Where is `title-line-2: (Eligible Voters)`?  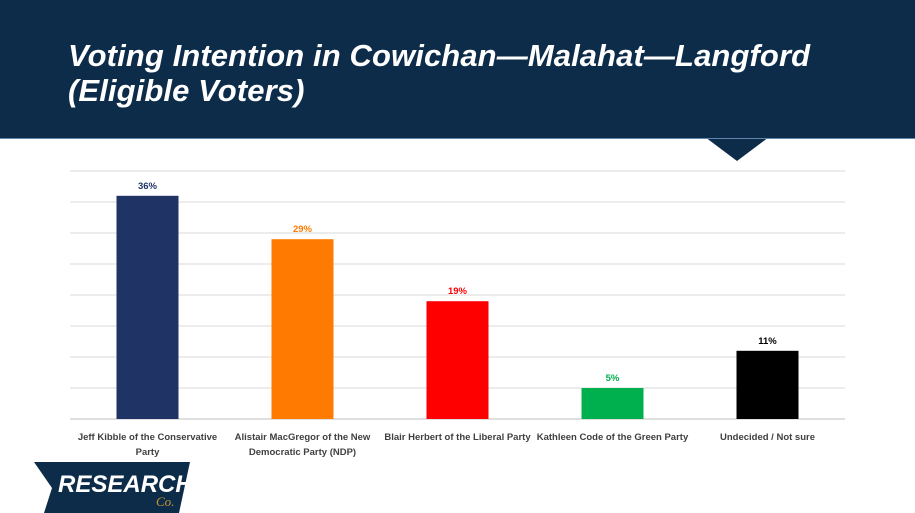 title-line-2: (Eligible Voters) is located at coordinates (186, 90).